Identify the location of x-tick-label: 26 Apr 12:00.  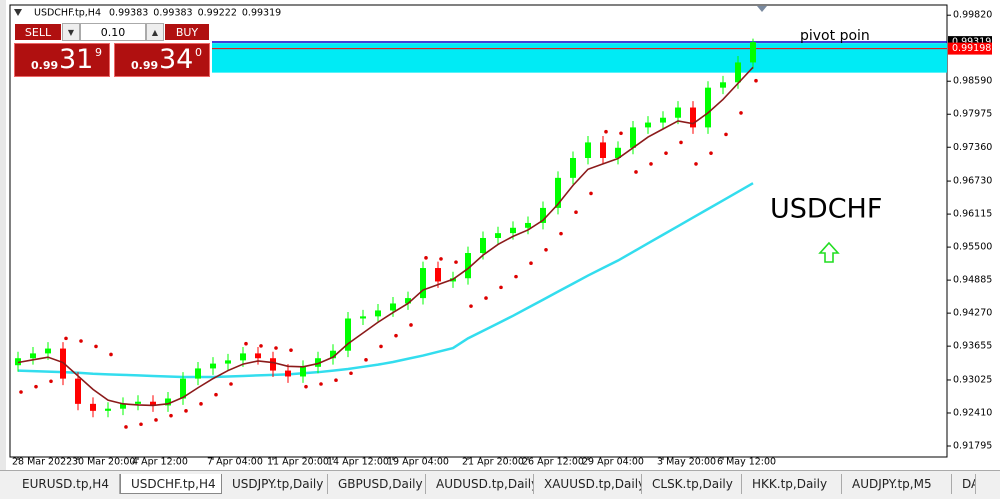
(553, 462).